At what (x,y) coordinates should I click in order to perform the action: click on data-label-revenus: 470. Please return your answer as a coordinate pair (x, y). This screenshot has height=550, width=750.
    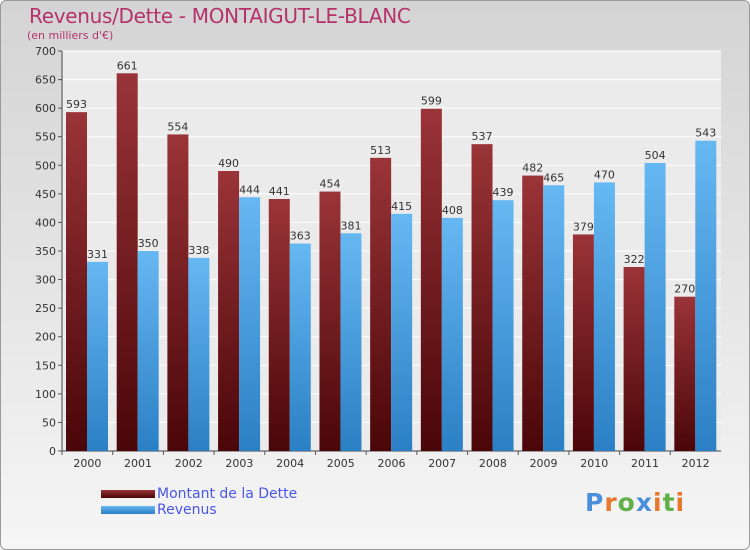
    Looking at the image, I should click on (604, 174).